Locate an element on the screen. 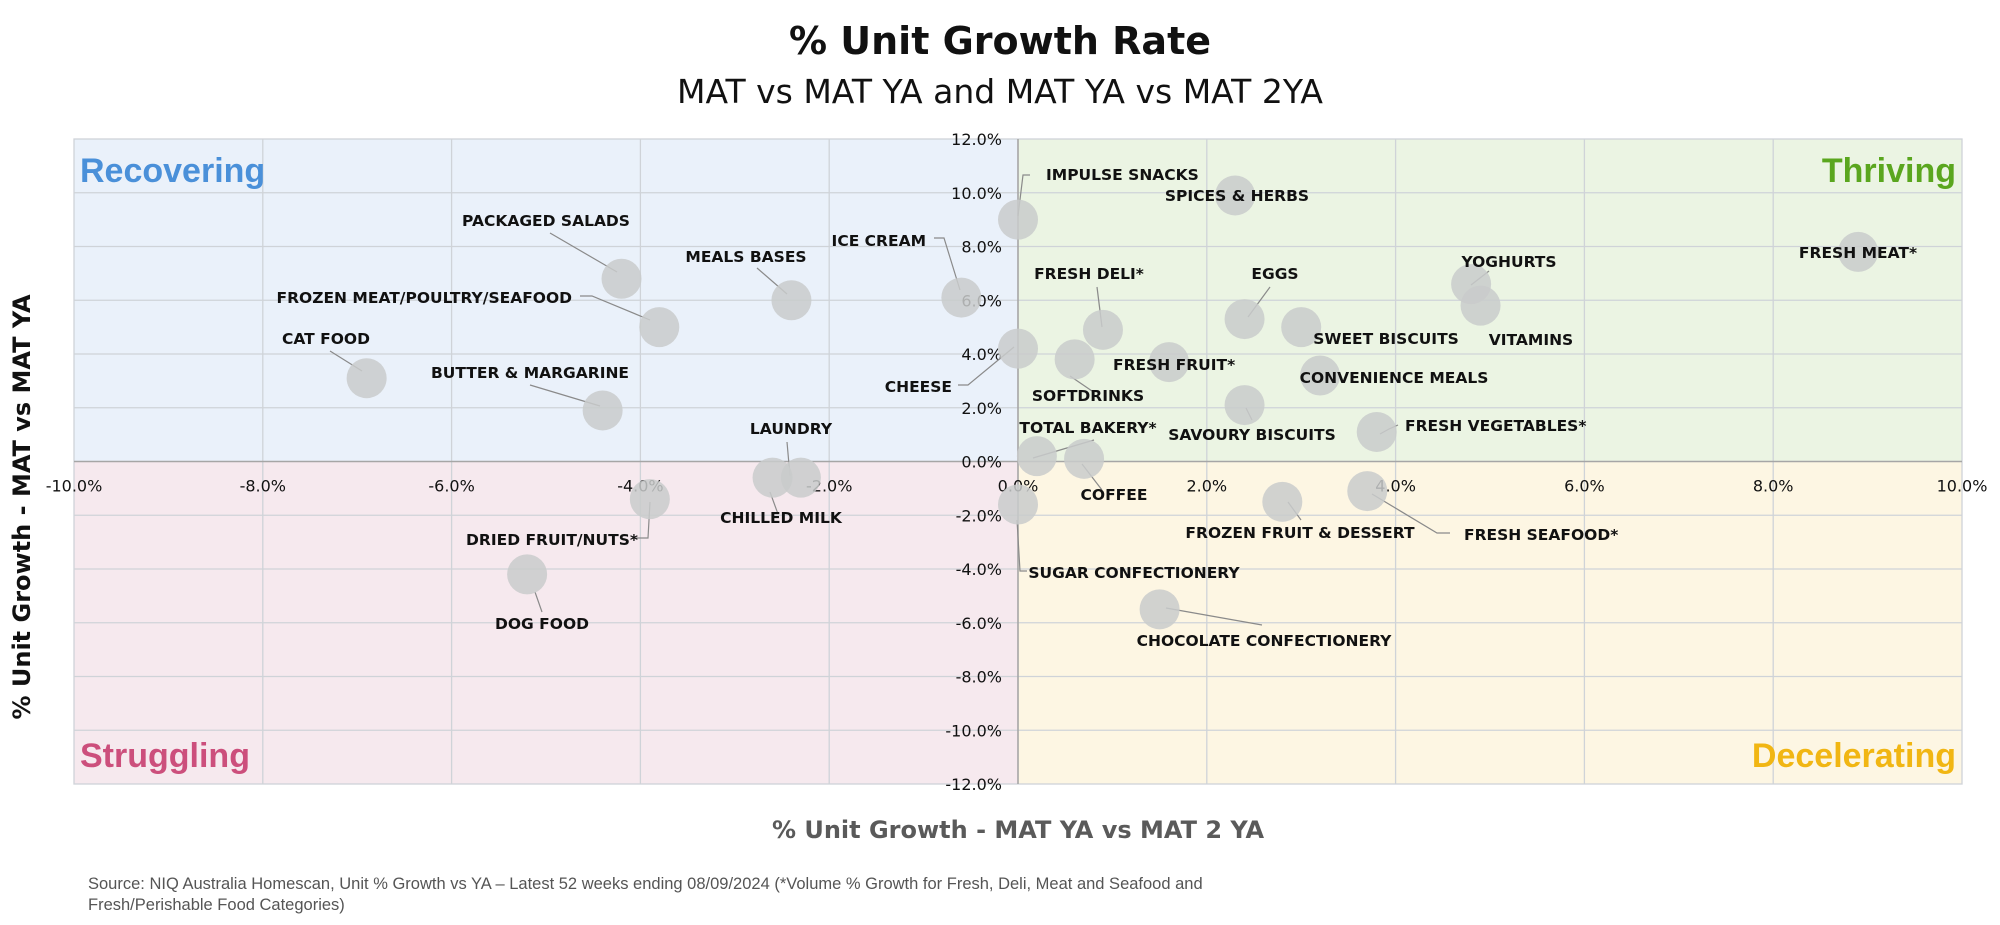  point-fresh-meat is located at coordinates (1858, 251).